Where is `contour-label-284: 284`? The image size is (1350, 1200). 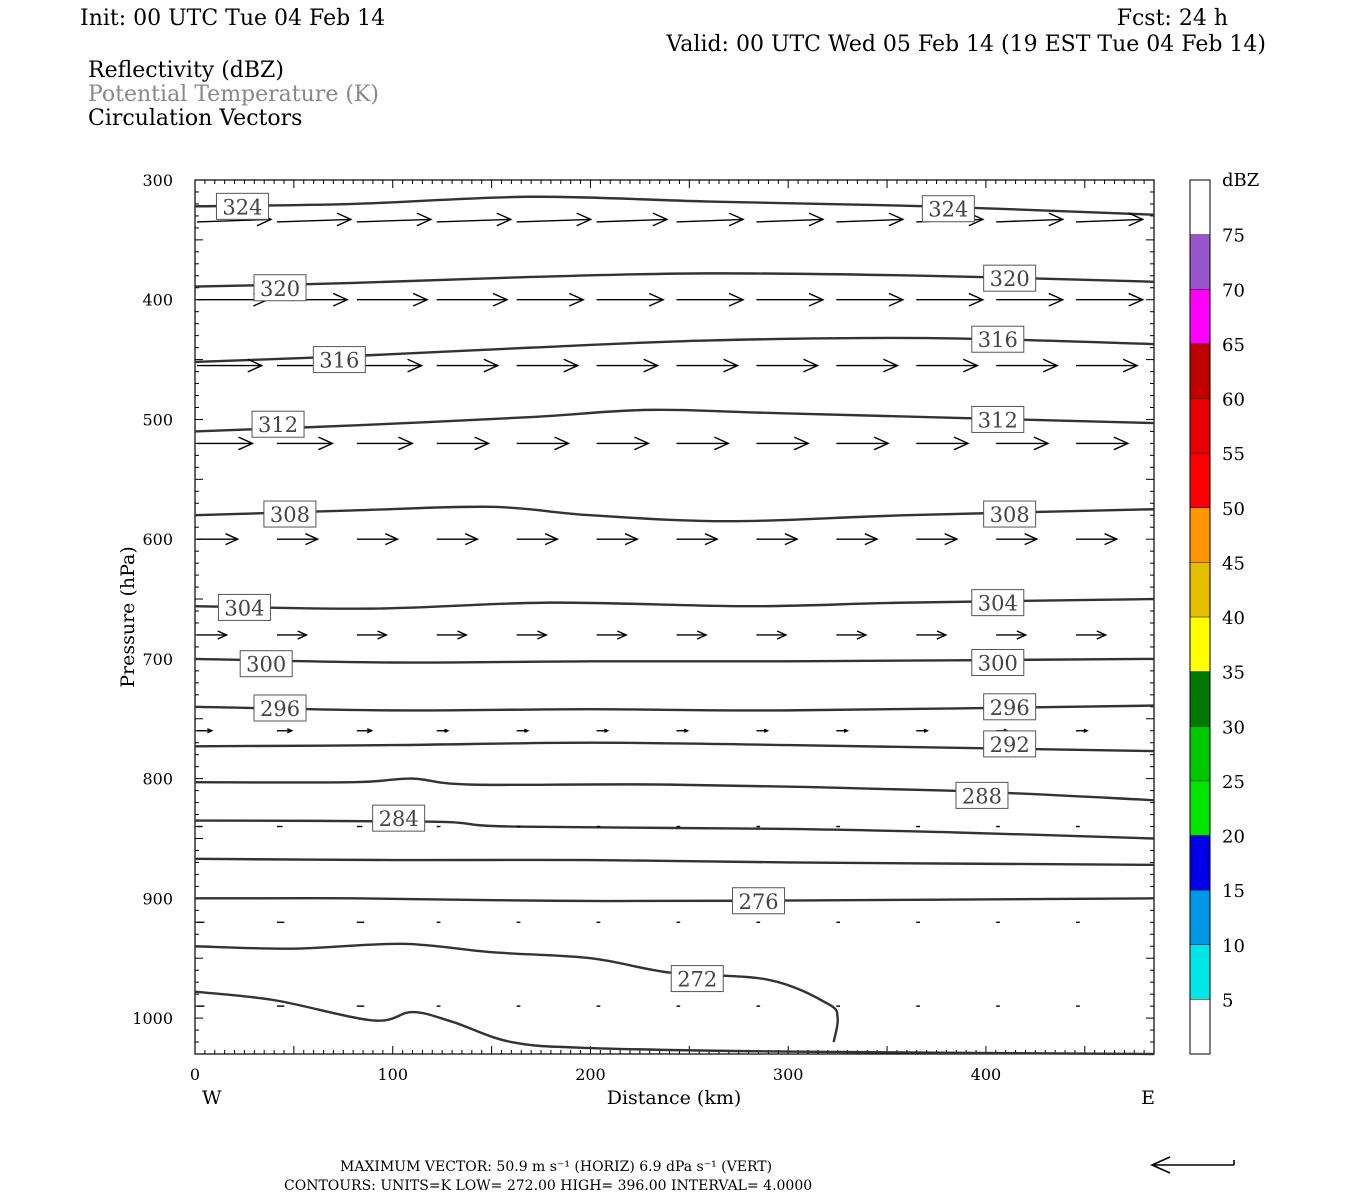
contour-label-284: 284 is located at coordinates (399, 818).